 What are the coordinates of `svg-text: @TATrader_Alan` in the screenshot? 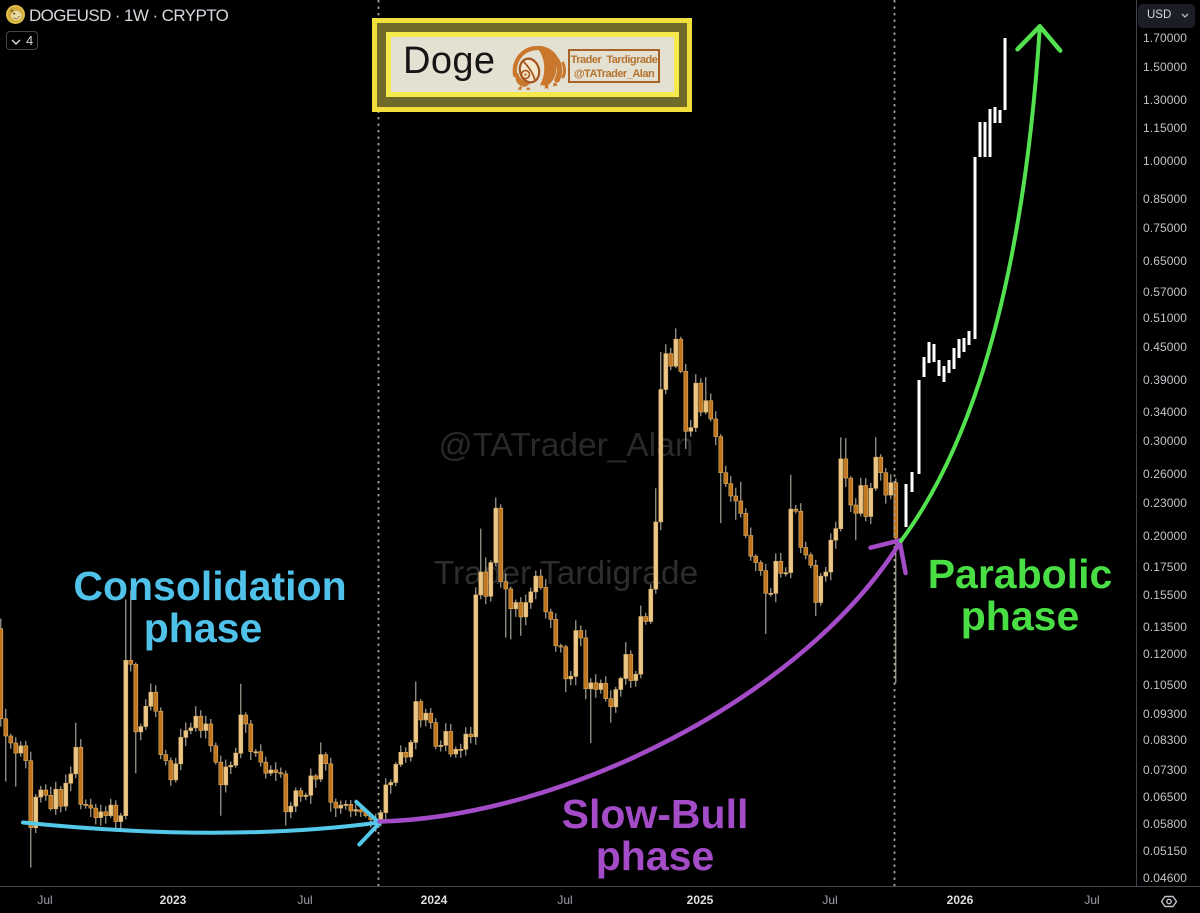 It's located at (566, 445).